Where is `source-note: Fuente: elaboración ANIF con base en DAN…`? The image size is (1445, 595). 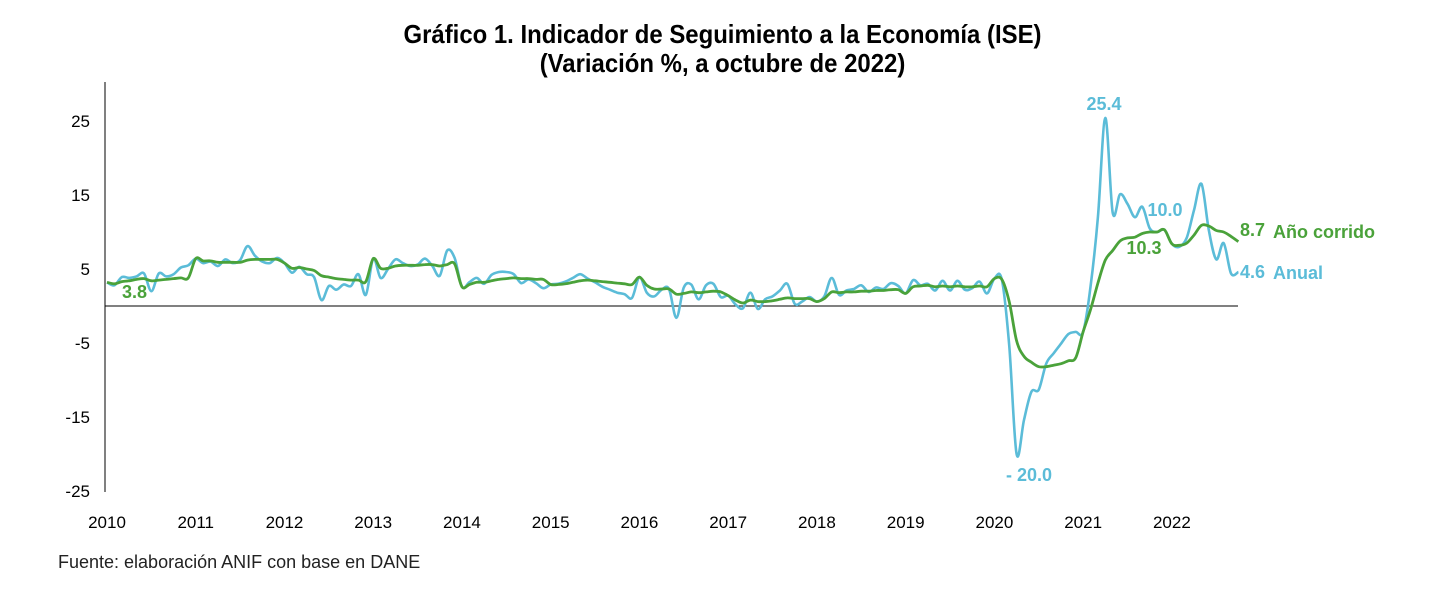 source-note: Fuente: elaboración ANIF con base en DAN… is located at coordinates (239, 562).